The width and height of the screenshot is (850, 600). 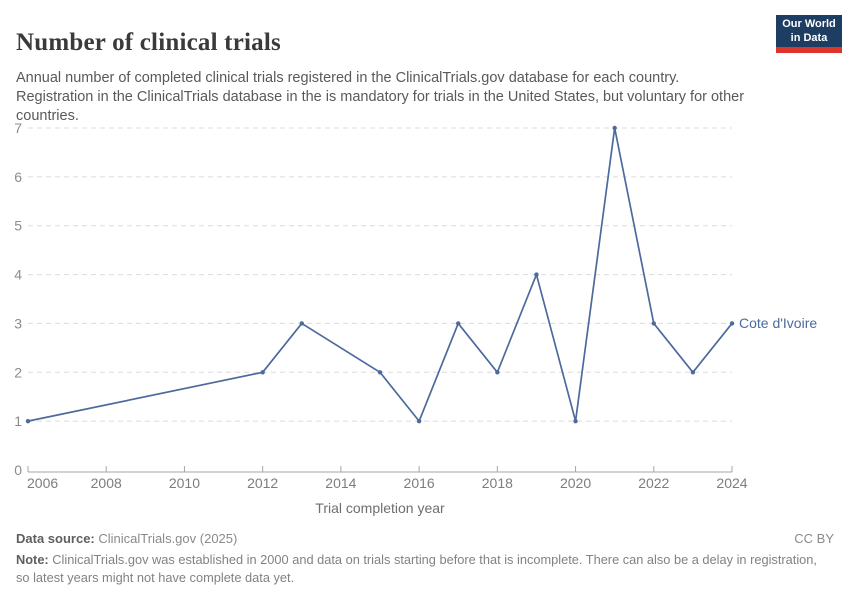 What do you see at coordinates (536, 274) in the screenshot?
I see `data-point-2019` at bounding box center [536, 274].